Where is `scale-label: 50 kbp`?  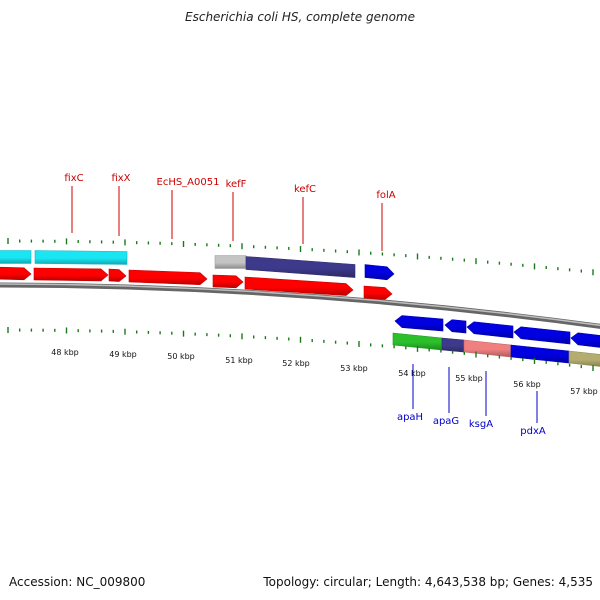
scale-label: 50 kbp is located at coordinates (181, 356).